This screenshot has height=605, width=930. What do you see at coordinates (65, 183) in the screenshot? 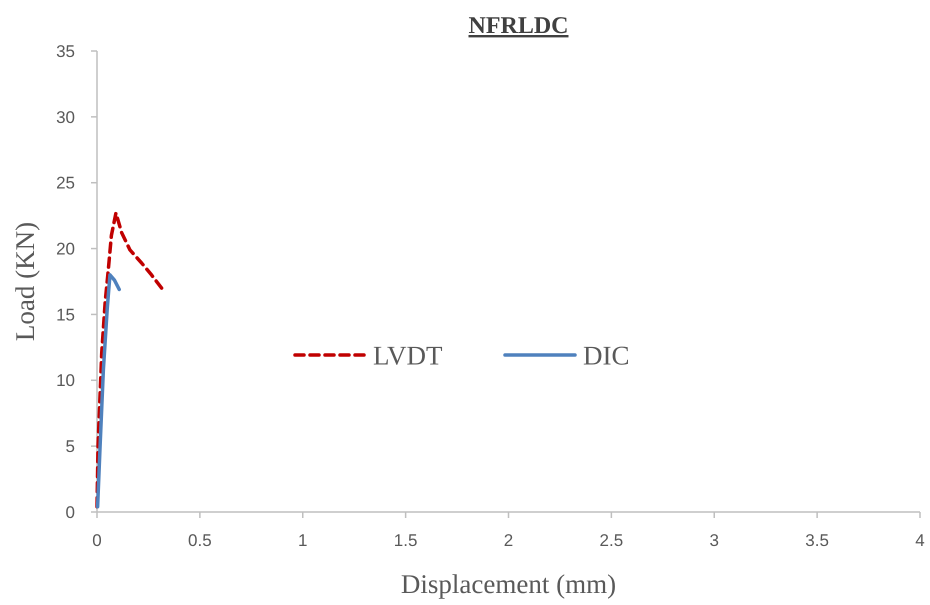
I see `y-tick-label: 25` at bounding box center [65, 183].